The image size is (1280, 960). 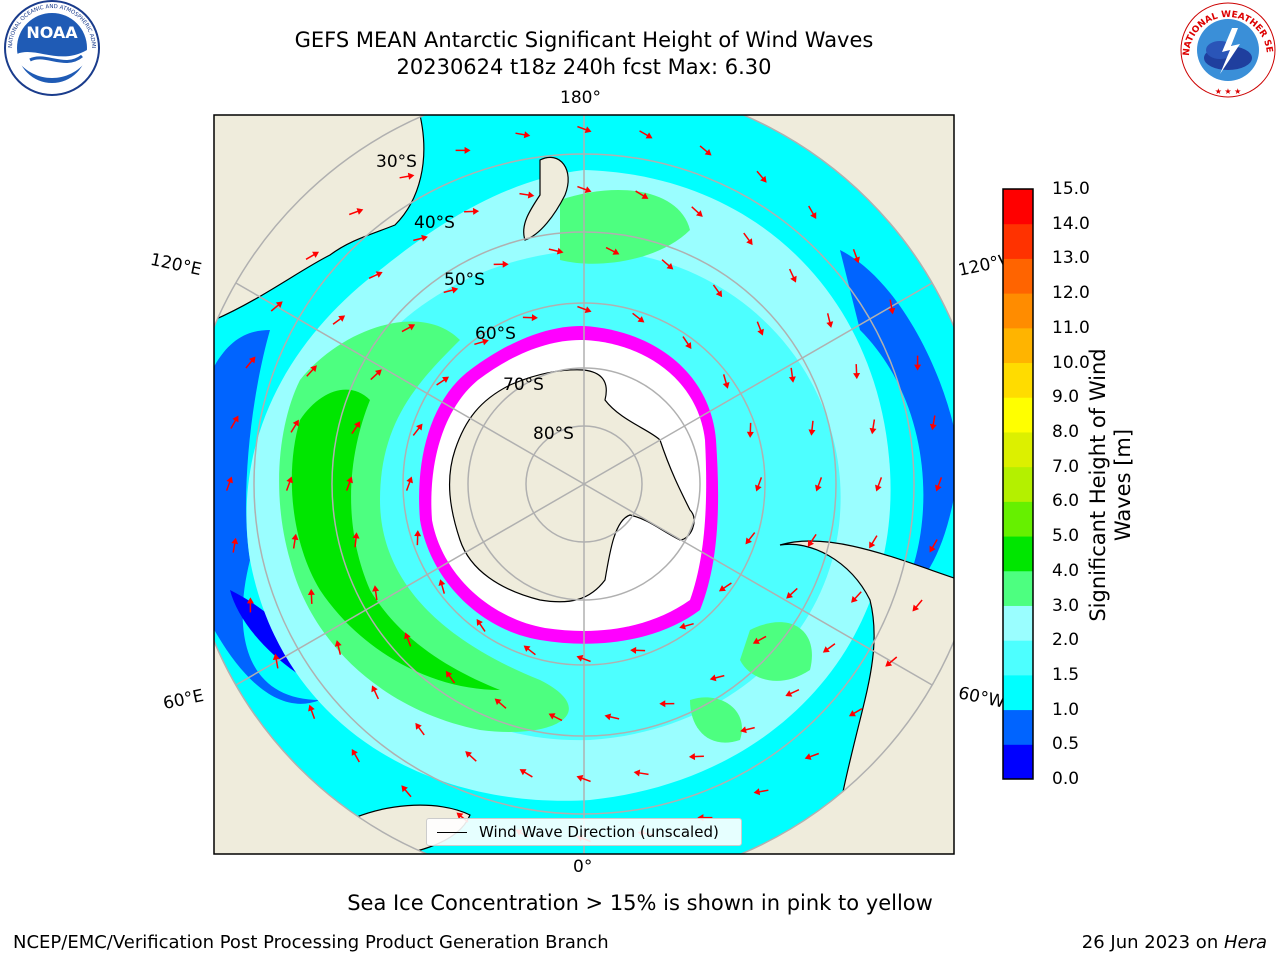 What do you see at coordinates (1066, 640) in the screenshot?
I see `colorbar-tick-label: 2.0` at bounding box center [1066, 640].